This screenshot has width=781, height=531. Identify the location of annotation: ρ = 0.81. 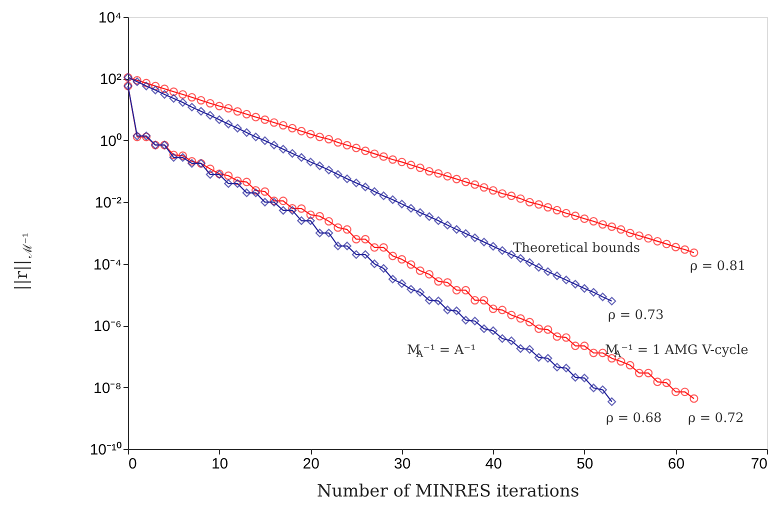
(718, 266).